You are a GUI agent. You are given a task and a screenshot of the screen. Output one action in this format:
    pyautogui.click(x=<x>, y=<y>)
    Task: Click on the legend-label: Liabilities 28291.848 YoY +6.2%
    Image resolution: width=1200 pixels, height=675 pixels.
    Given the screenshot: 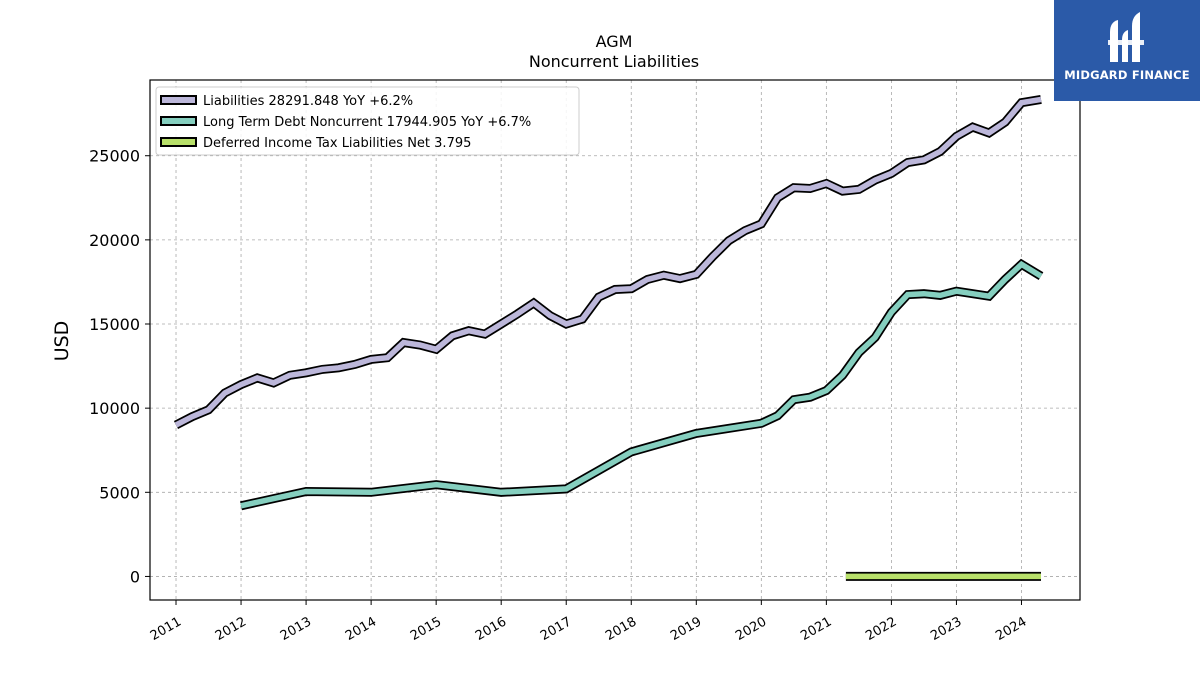 What is the action you would take?
    pyautogui.click(x=308, y=101)
    